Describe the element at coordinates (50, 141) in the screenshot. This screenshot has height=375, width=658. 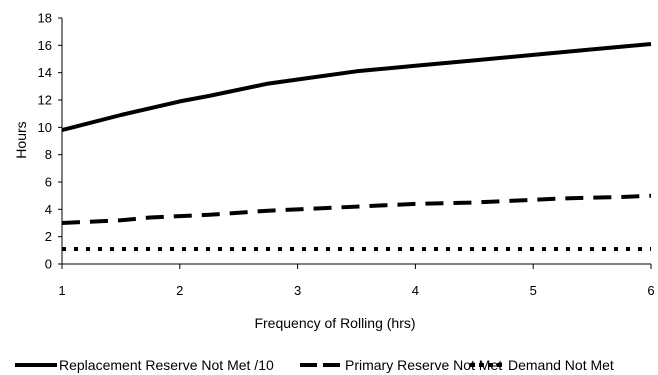
I see `y-axis-ticks: 0 2 4 6 8 10 12 14 16 18` at that location.